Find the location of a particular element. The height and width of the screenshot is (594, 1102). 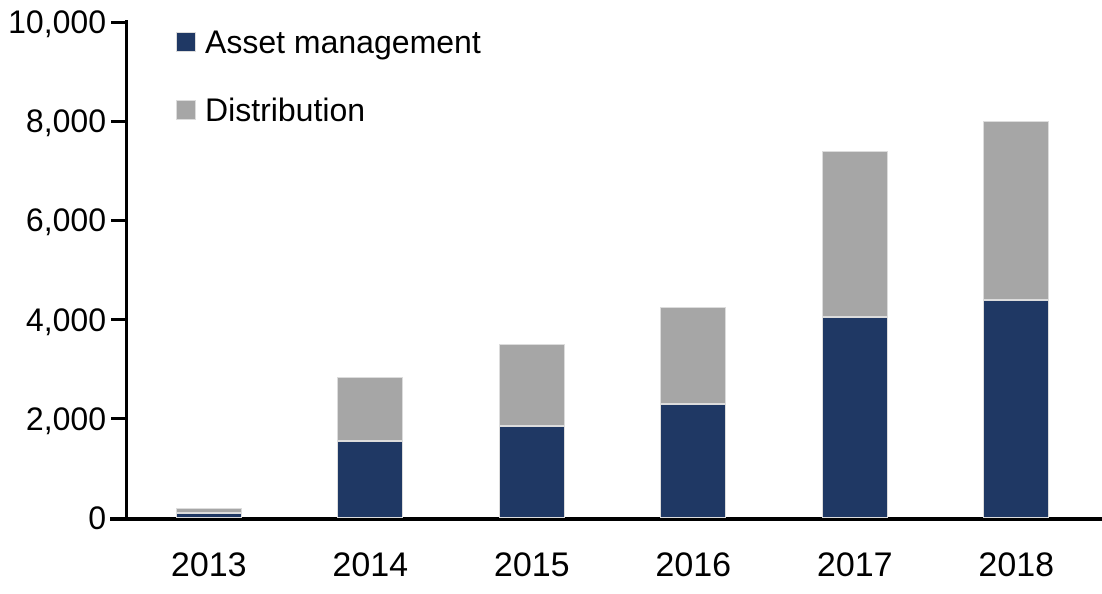

bar-stack-2016 is located at coordinates (693, 412).